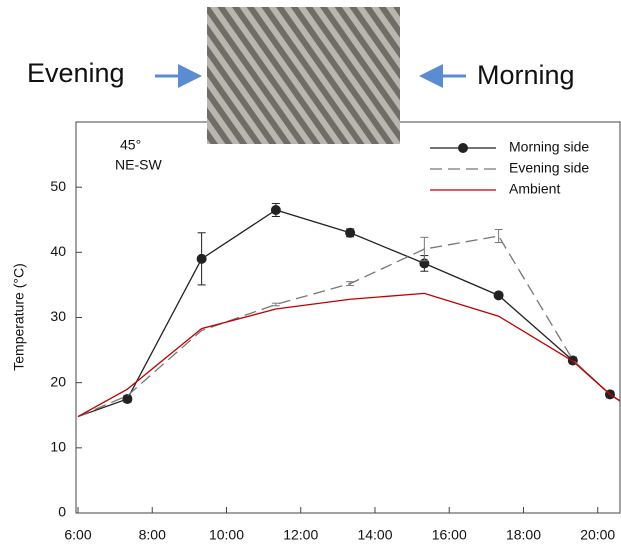 The image size is (621, 549). What do you see at coordinates (76, 73) in the screenshot?
I see `header-left: Evening` at bounding box center [76, 73].